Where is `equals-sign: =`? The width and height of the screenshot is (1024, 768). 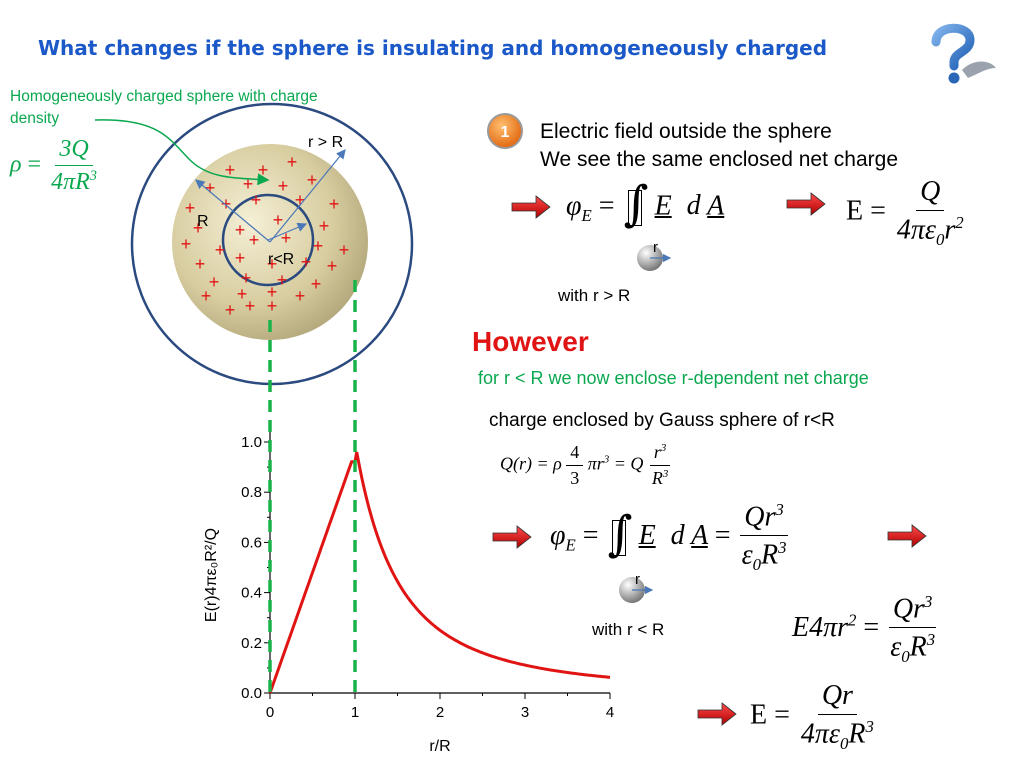 equals-sign: = is located at coordinates (722, 536).